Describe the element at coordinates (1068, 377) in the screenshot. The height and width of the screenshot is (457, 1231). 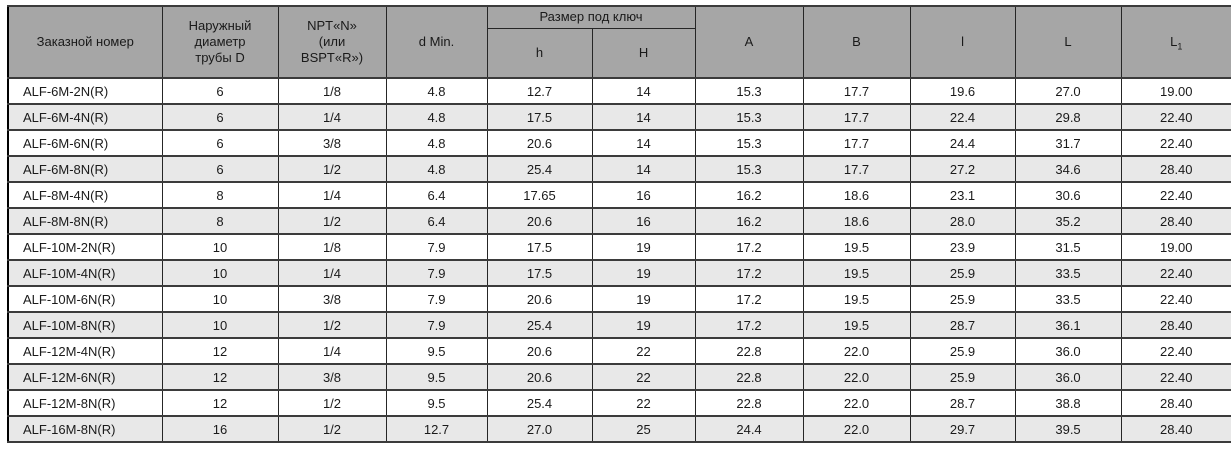
I see `table-cell: 36.0` at that location.